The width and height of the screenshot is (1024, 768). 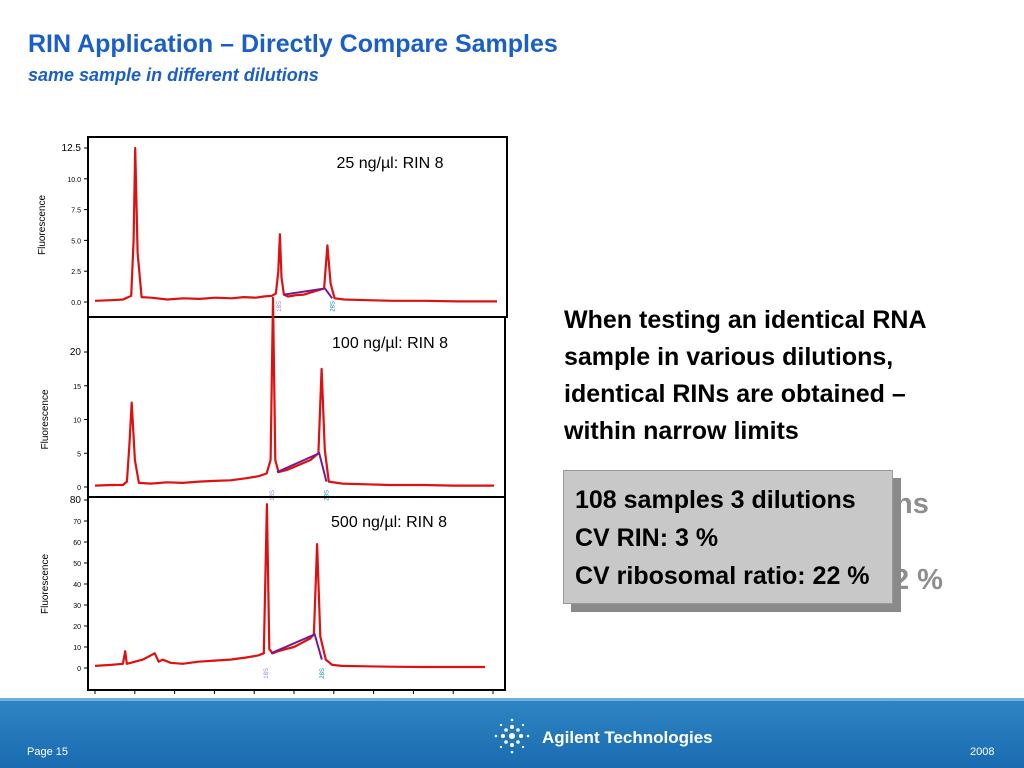 What do you see at coordinates (77, 543) in the screenshot?
I see `y-tick-label: 60` at bounding box center [77, 543].